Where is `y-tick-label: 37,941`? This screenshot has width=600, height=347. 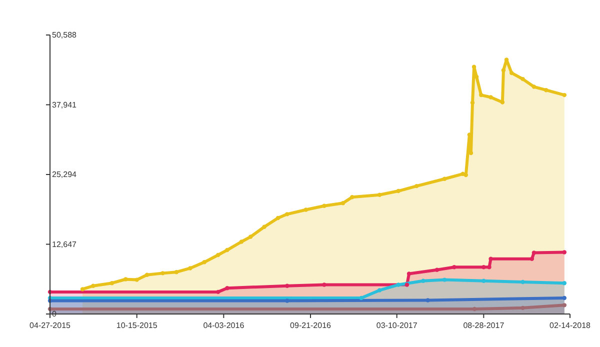
y-tick-label: 37,941 is located at coordinates (65, 105).